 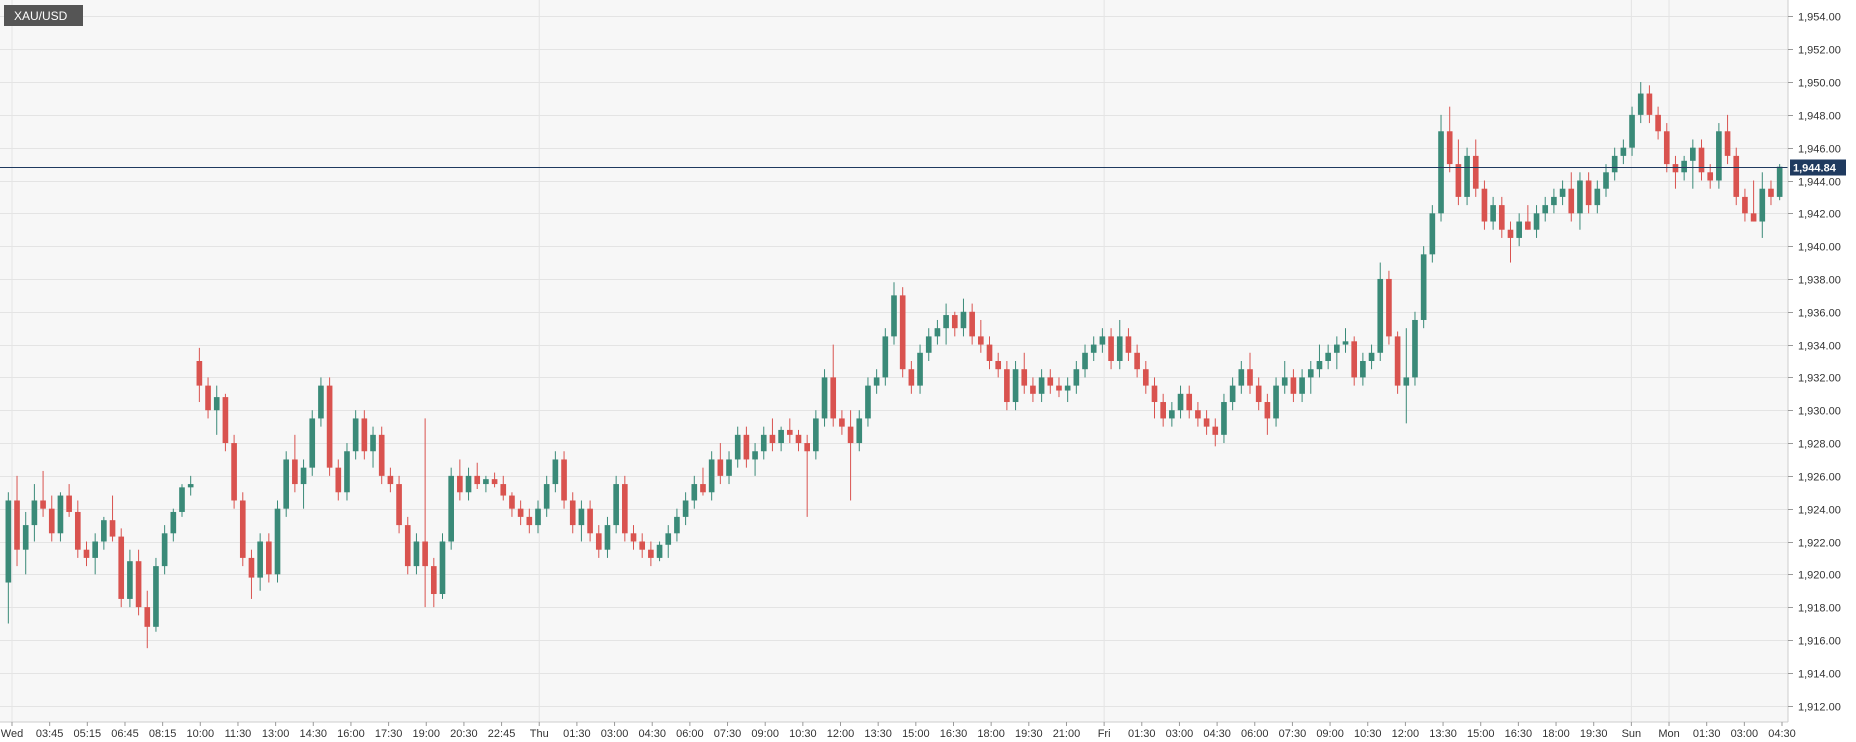 I want to click on x-tick-label: 12:00, so click(x=1406, y=734).